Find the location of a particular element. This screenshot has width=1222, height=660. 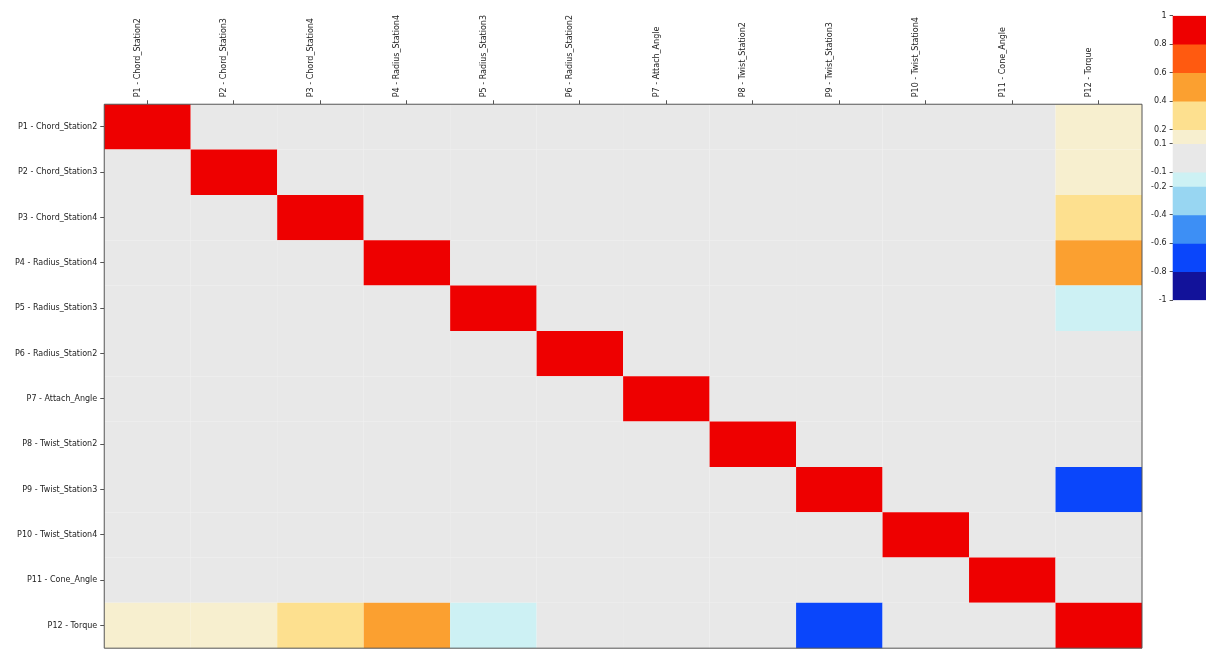

color-bar-label: -0.4 is located at coordinates (1159, 214).